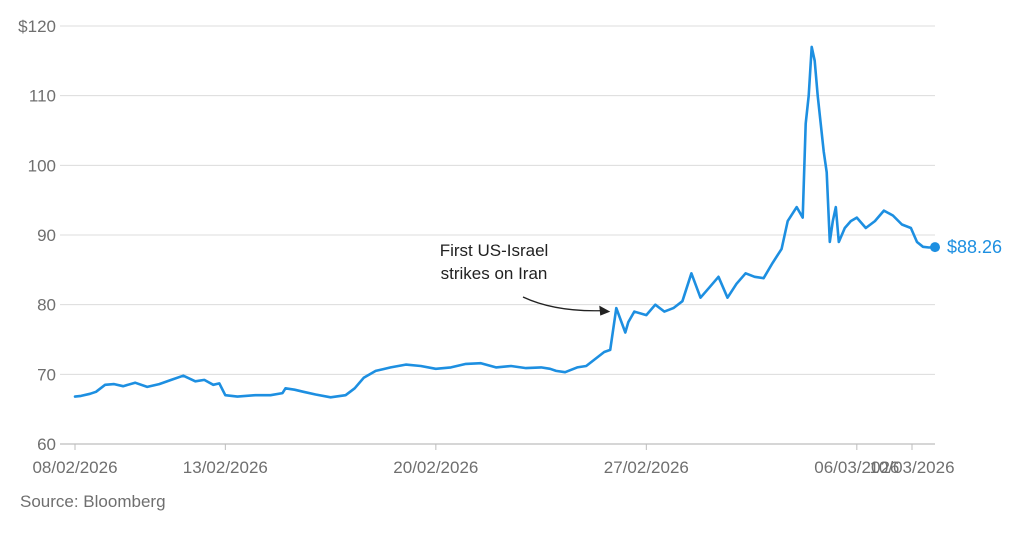 Image resolution: width=1024 pixels, height=533 pixels. What do you see at coordinates (562, 304) in the screenshot?
I see `annotation-arrow` at bounding box center [562, 304].